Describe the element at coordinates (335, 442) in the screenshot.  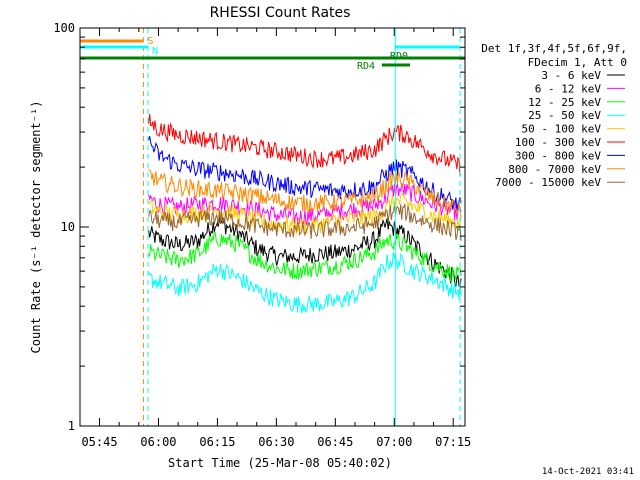
I see `x-tick-label-4: 06:45` at that location.